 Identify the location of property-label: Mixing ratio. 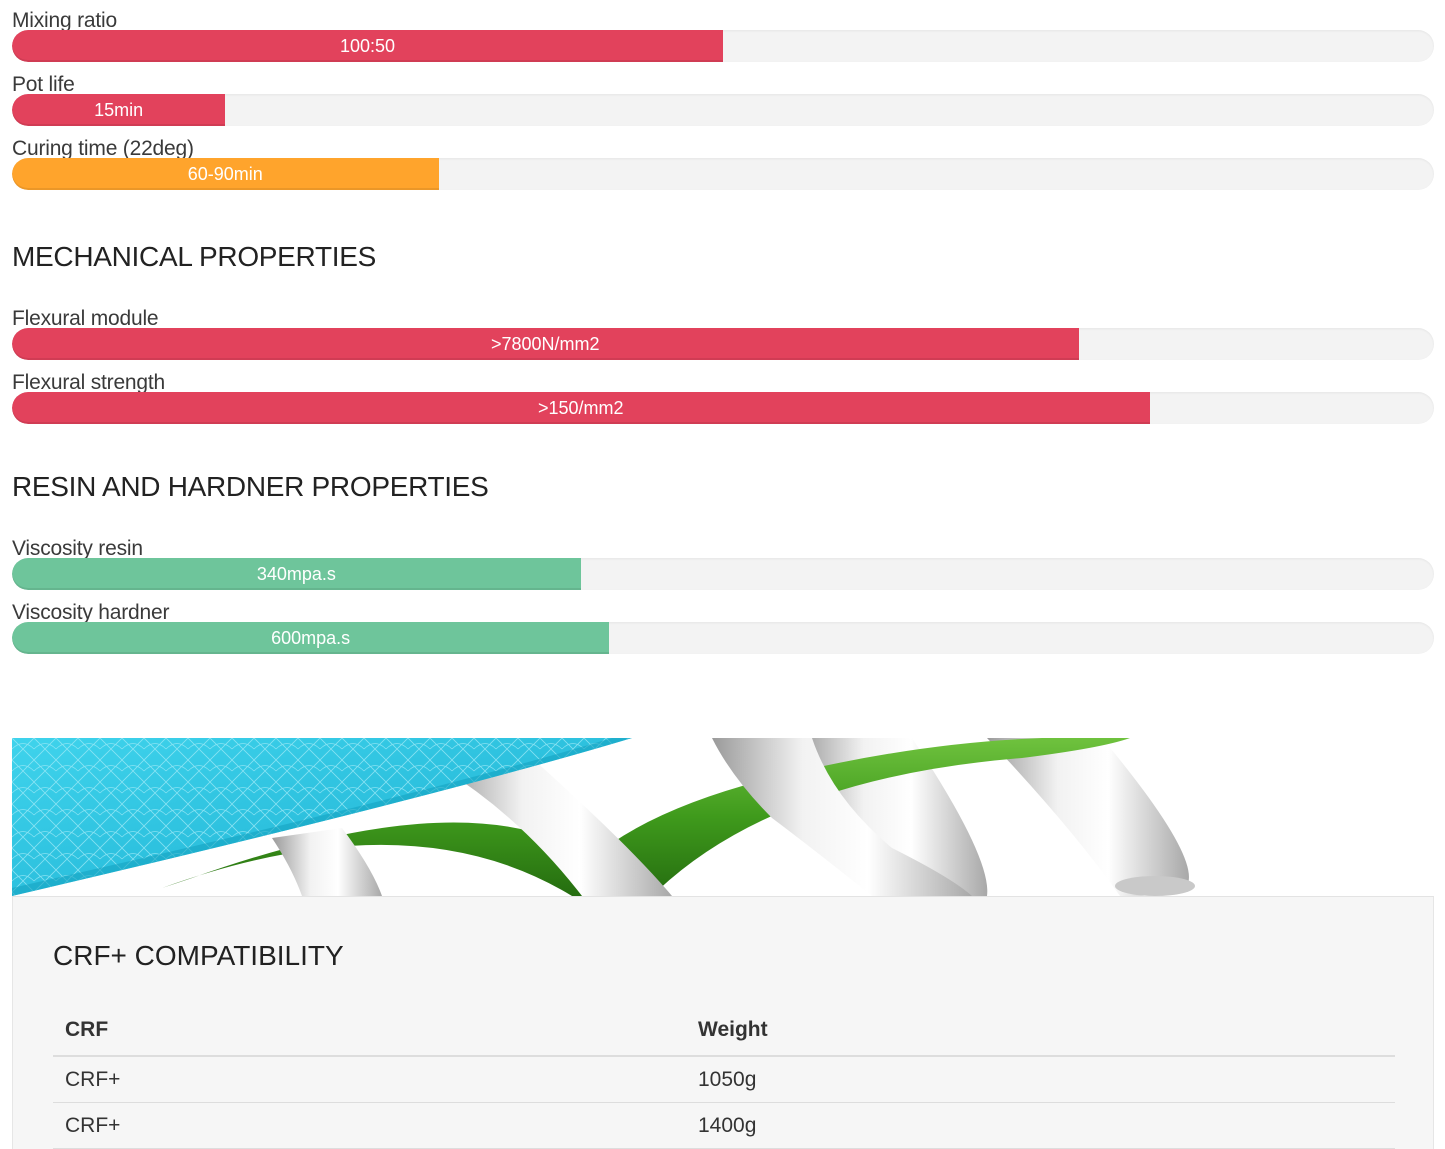
(64, 20).